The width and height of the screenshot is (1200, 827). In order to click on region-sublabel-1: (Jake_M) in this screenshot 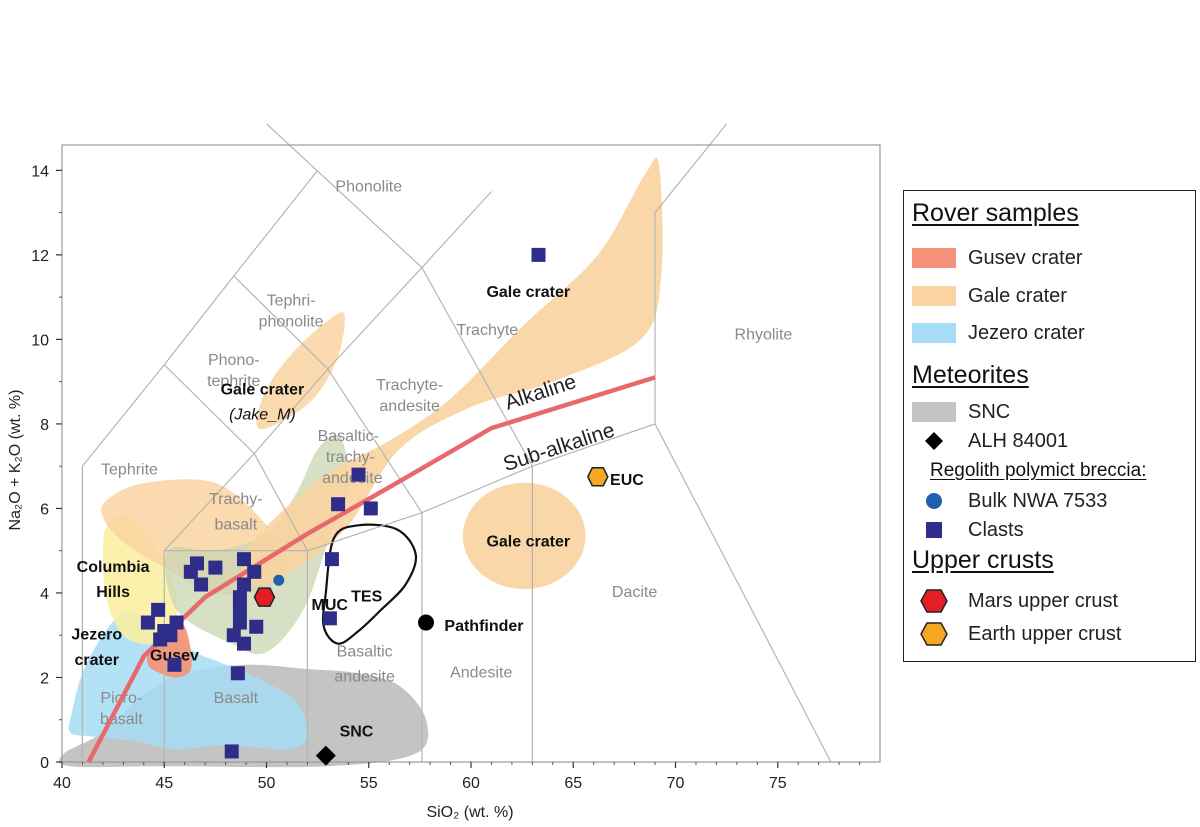, I will do `click(262, 415)`.